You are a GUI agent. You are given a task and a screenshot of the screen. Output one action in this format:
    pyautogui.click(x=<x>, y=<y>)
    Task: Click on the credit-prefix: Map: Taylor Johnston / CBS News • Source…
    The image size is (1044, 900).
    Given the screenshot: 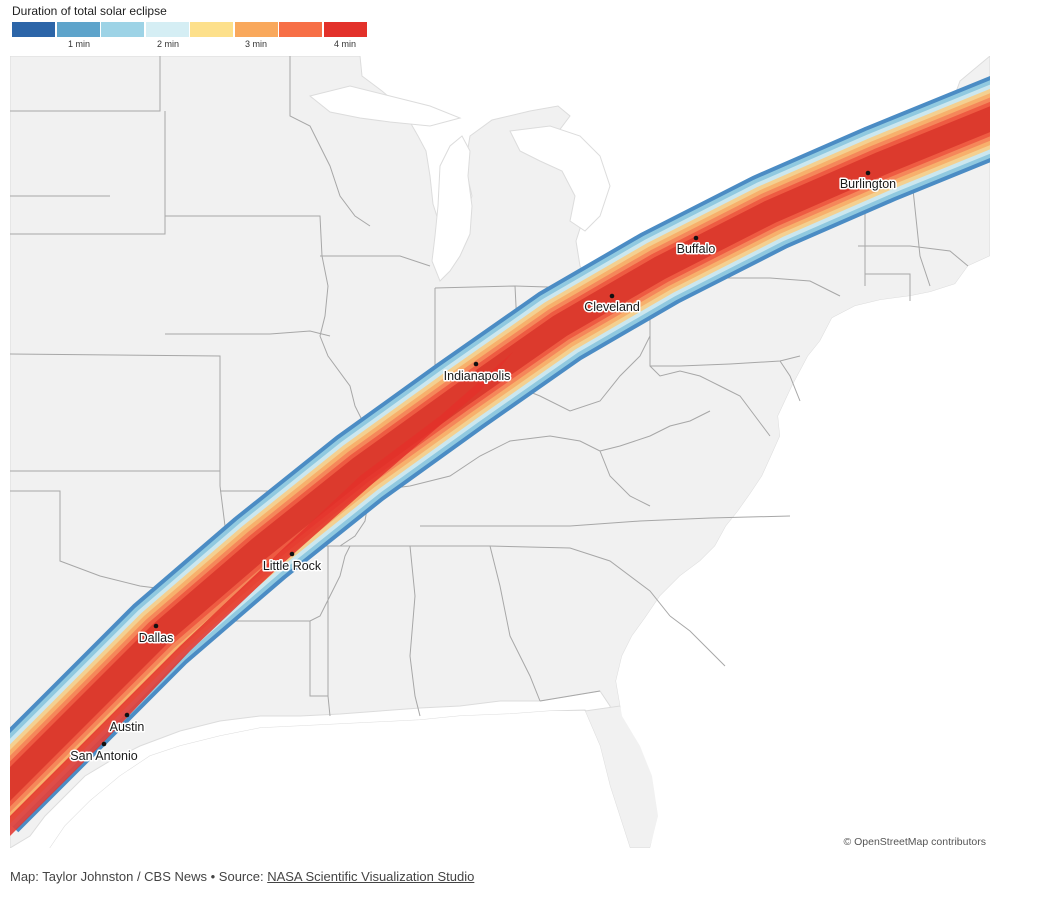 What is the action you would take?
    pyautogui.click(x=139, y=876)
    